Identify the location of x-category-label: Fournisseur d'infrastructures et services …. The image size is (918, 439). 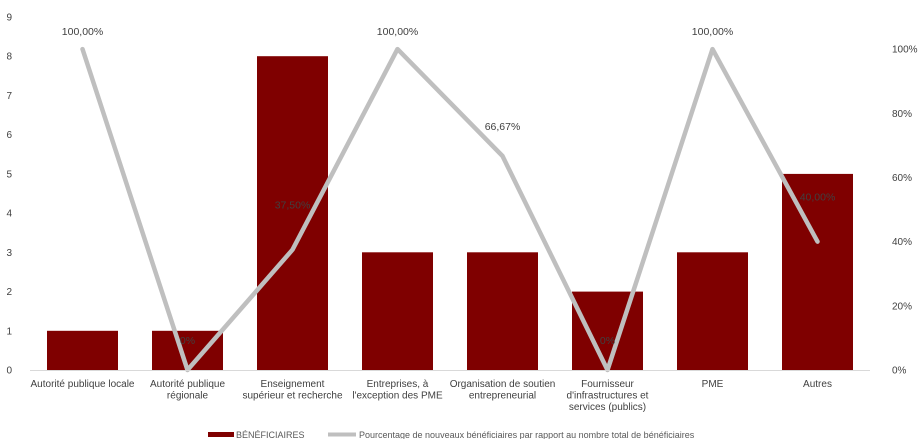
(608, 396).